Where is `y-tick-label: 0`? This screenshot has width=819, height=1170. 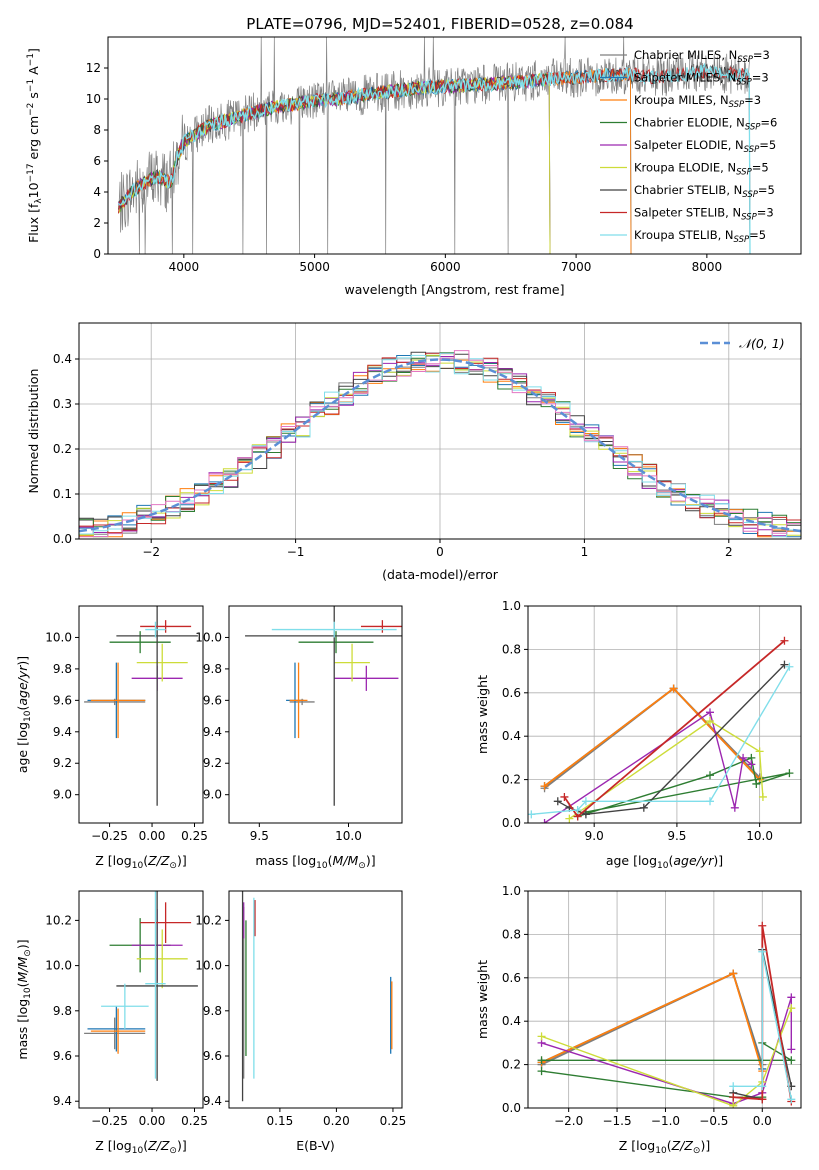
y-tick-label: 0 is located at coordinates (97, 254).